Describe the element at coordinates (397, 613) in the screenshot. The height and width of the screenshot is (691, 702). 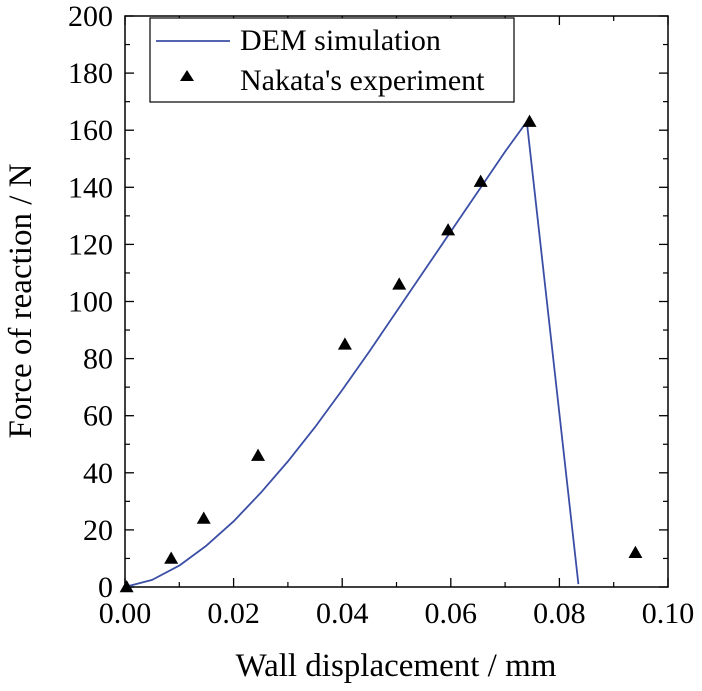
I see `x-tick-labels: 0.00 0.02 0.04 0.06 0.08 0.10` at that location.